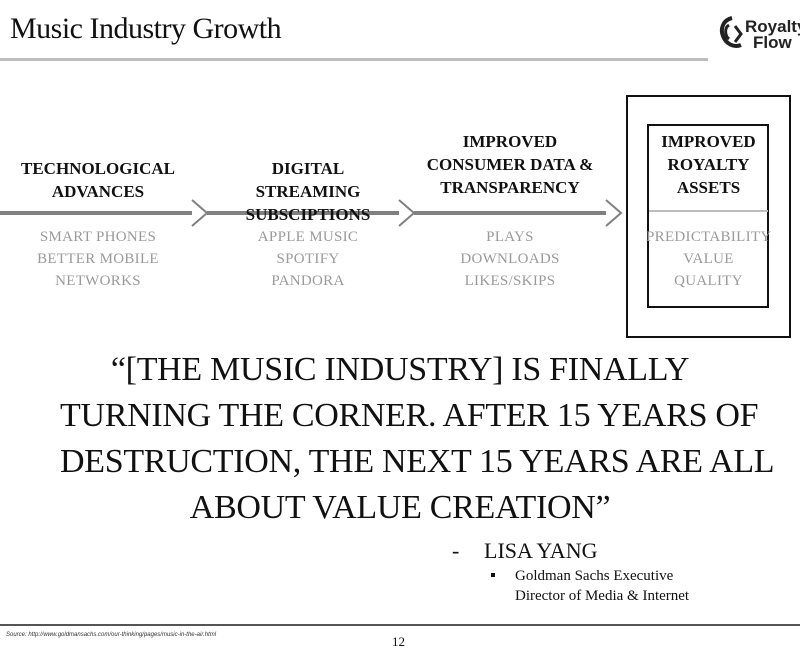  I want to click on stage-consumer-data-heading: IMPROVED CONSUMER DATA & TRANSPARENCY, so click(510, 164).